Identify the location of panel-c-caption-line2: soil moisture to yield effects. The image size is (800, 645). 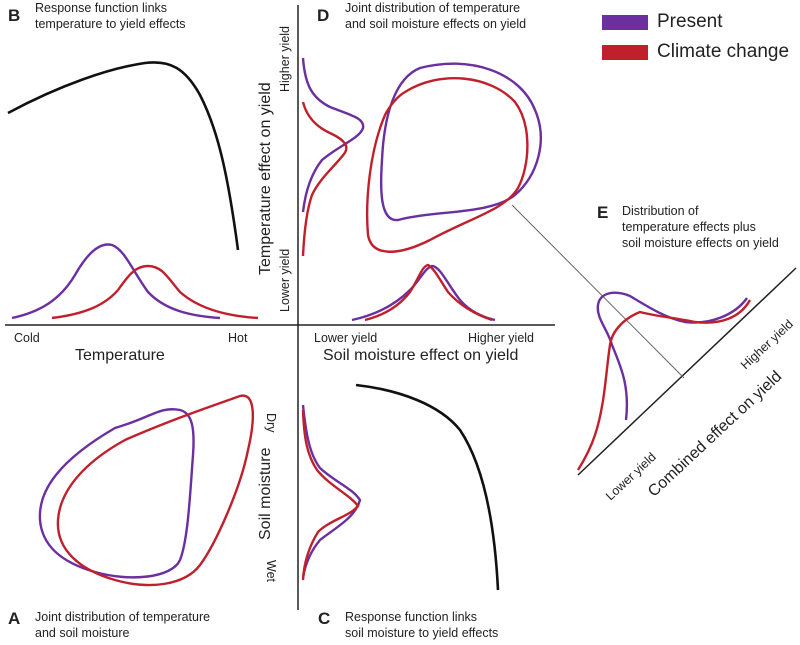
(422, 633).